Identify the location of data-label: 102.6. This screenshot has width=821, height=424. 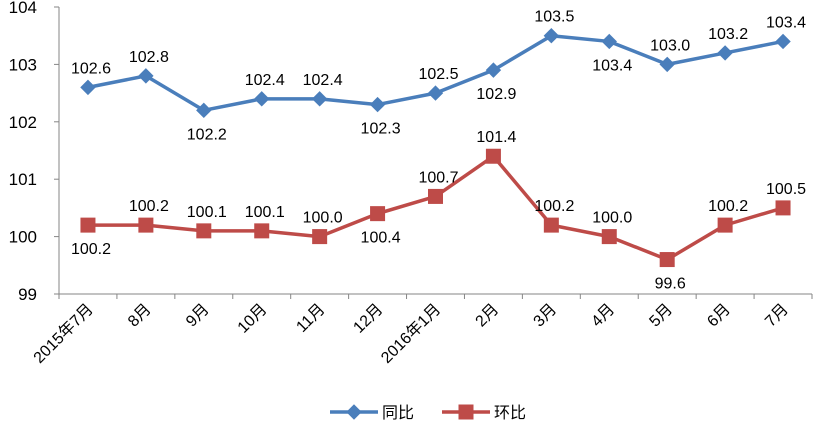
(91, 68).